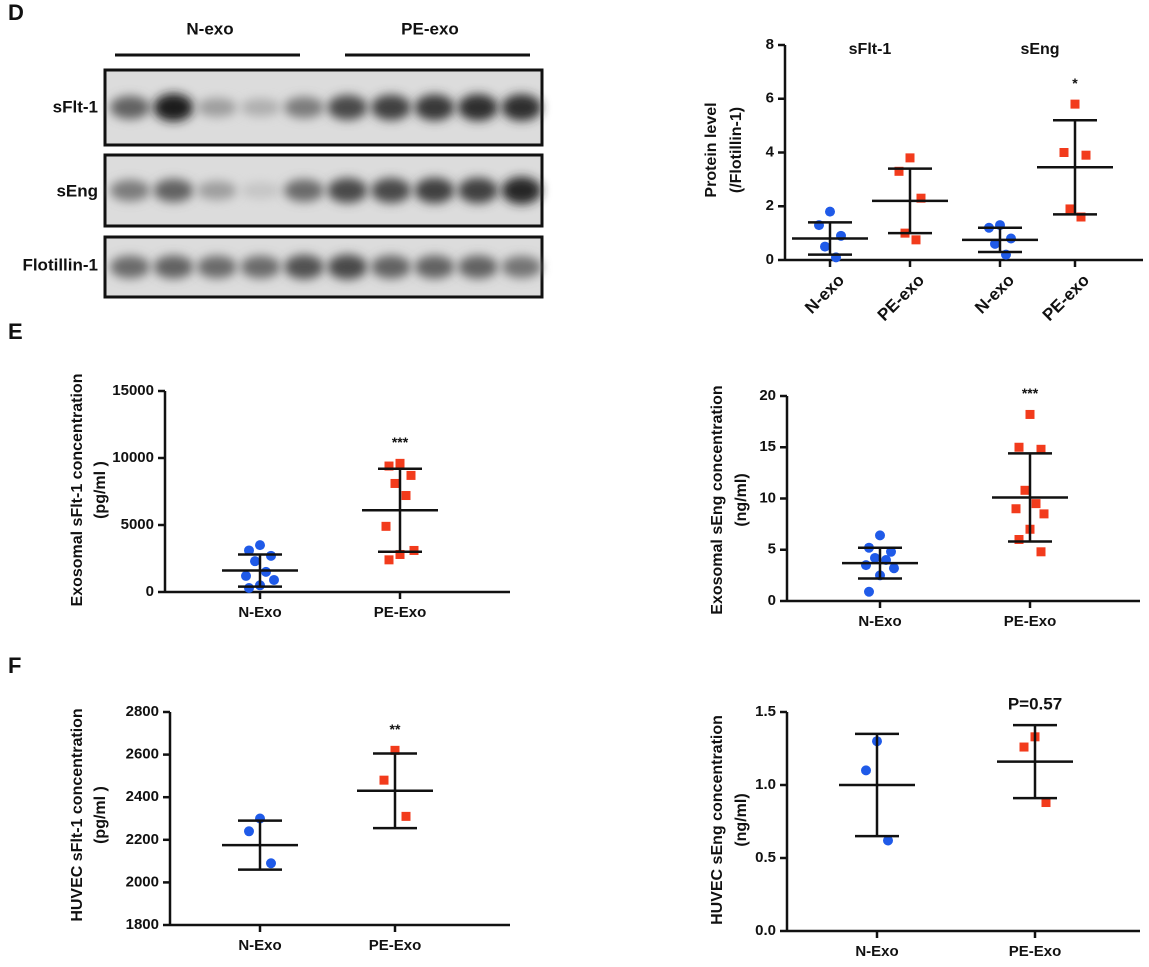  What do you see at coordinates (142, 881) in the screenshot?
I see `y-tick-label: 2000` at bounding box center [142, 881].